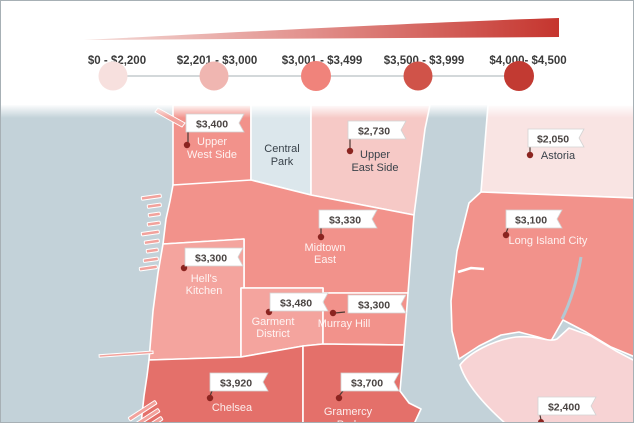 This screenshot has width=634, height=423. What do you see at coordinates (232, 408) in the screenshot?
I see `label-chelsea: Chelsea` at bounding box center [232, 408].